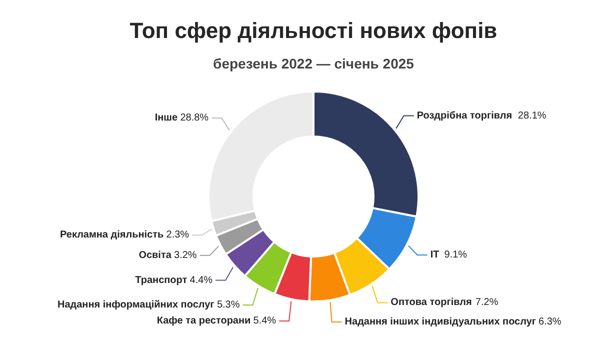 The image size is (600, 338). I want to click on slice-label: Надання інформаційних послуг, so click(135, 305).